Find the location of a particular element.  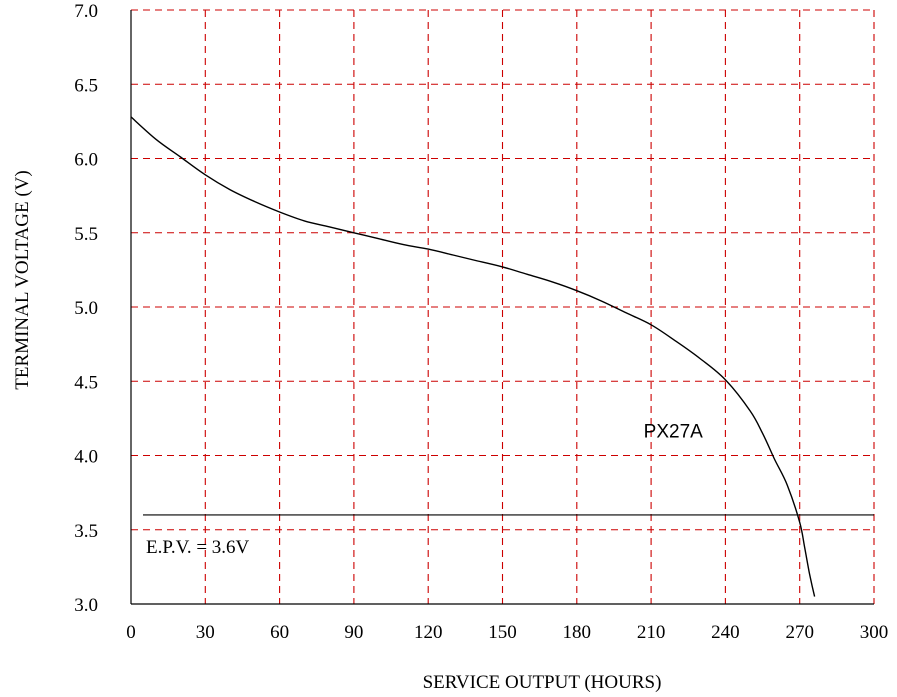

y-tick-labels: 3.0 3.5 4.0 4.5 5.0 5.5 6.0 6.5 7.0 is located at coordinates (86, 308).